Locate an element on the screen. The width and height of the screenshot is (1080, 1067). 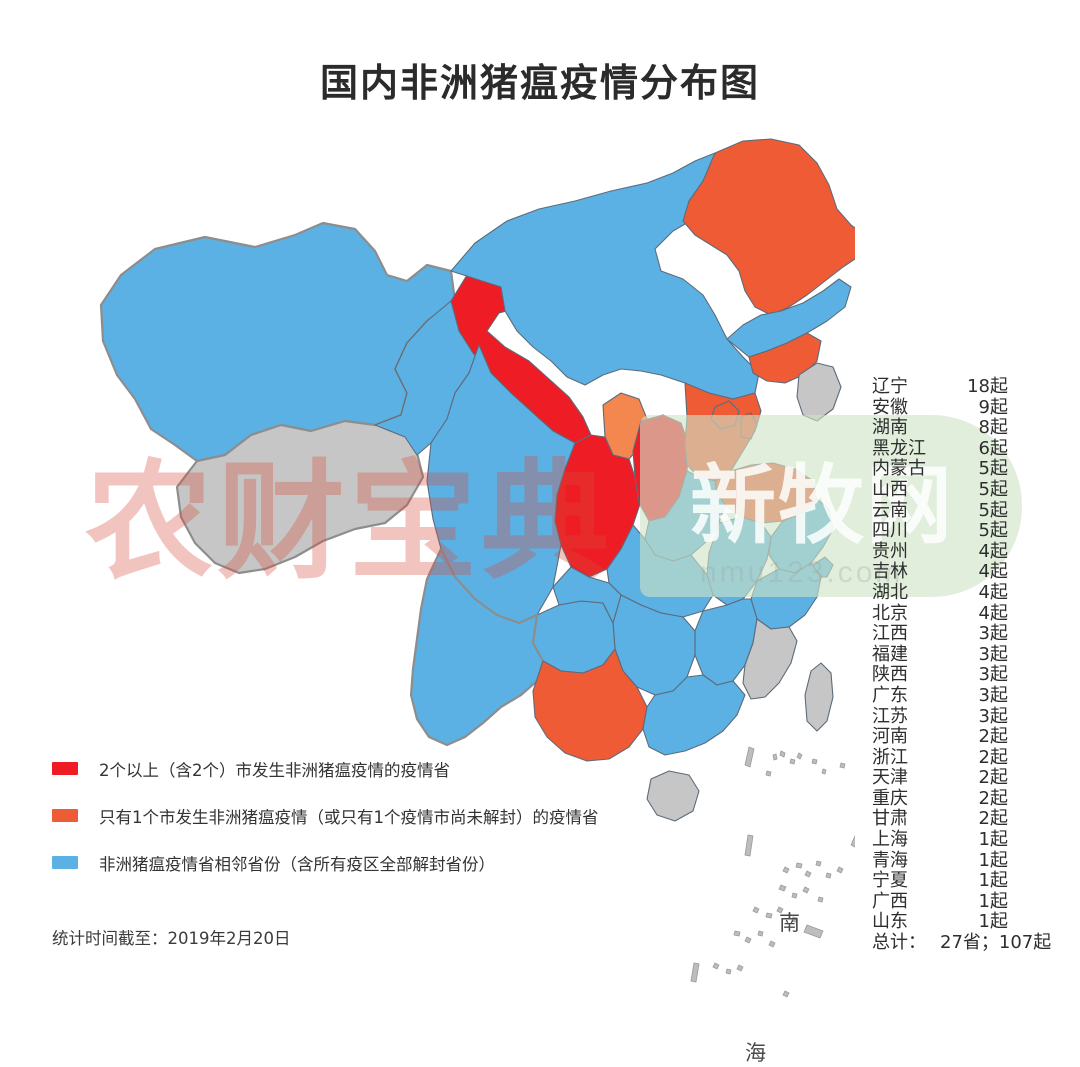
province-name: 北京 is located at coordinates (890, 613).